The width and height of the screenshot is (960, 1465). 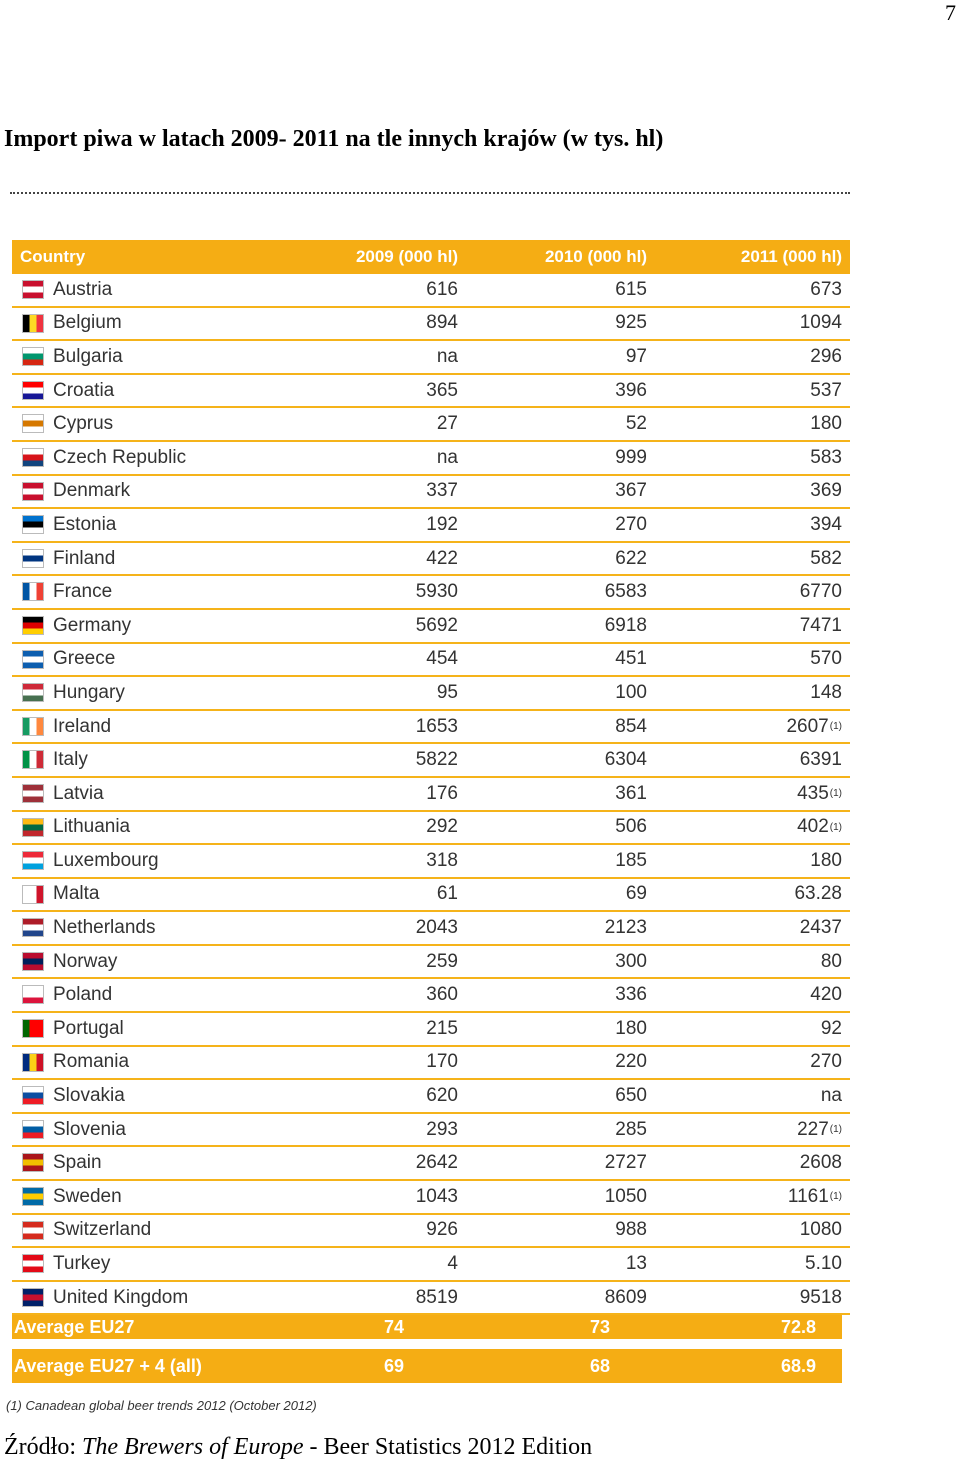 What do you see at coordinates (821, 626) in the screenshot?
I see `value-2011: 7471` at bounding box center [821, 626].